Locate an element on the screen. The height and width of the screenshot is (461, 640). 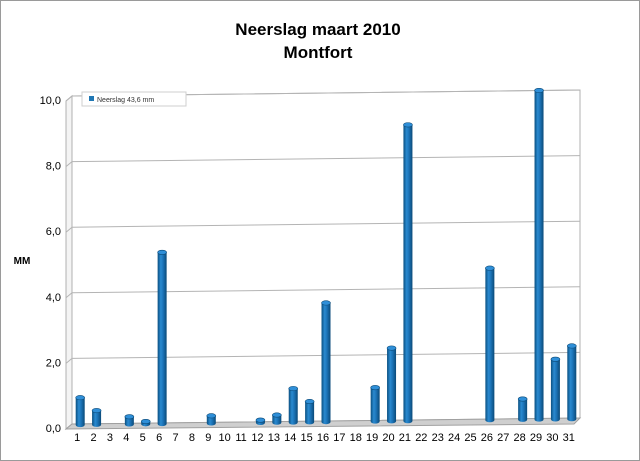
x-tick-label: 1 is located at coordinates (77, 438).